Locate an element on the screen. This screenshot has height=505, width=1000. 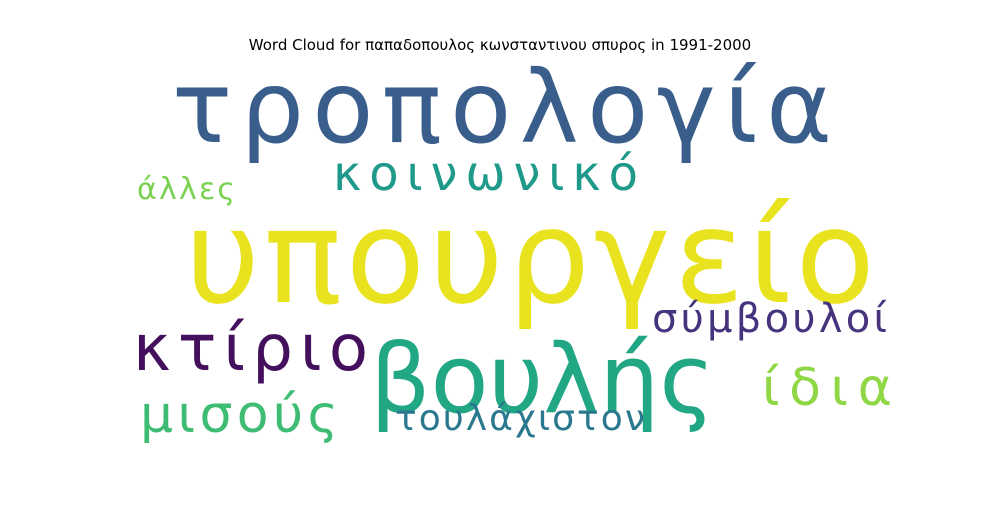
word-cloud-word: σύμβουλοί is located at coordinates (769, 319).